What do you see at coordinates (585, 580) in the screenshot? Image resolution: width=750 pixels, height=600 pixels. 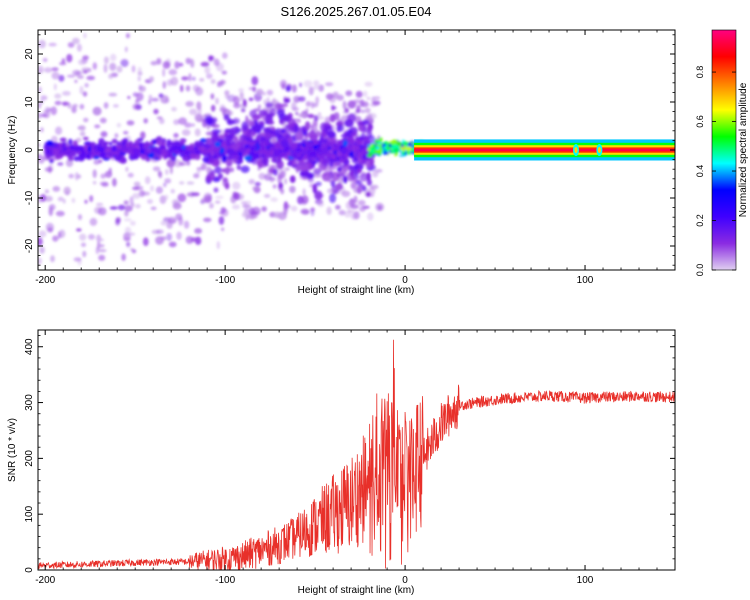 I see `x-tick-label: 100` at bounding box center [585, 580].